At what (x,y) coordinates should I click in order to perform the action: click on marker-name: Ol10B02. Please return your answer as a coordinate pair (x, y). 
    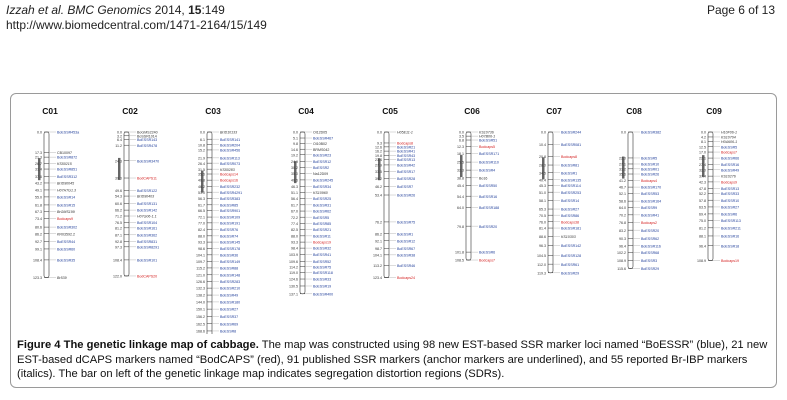
    Looking at the image, I should click on (320, 144).